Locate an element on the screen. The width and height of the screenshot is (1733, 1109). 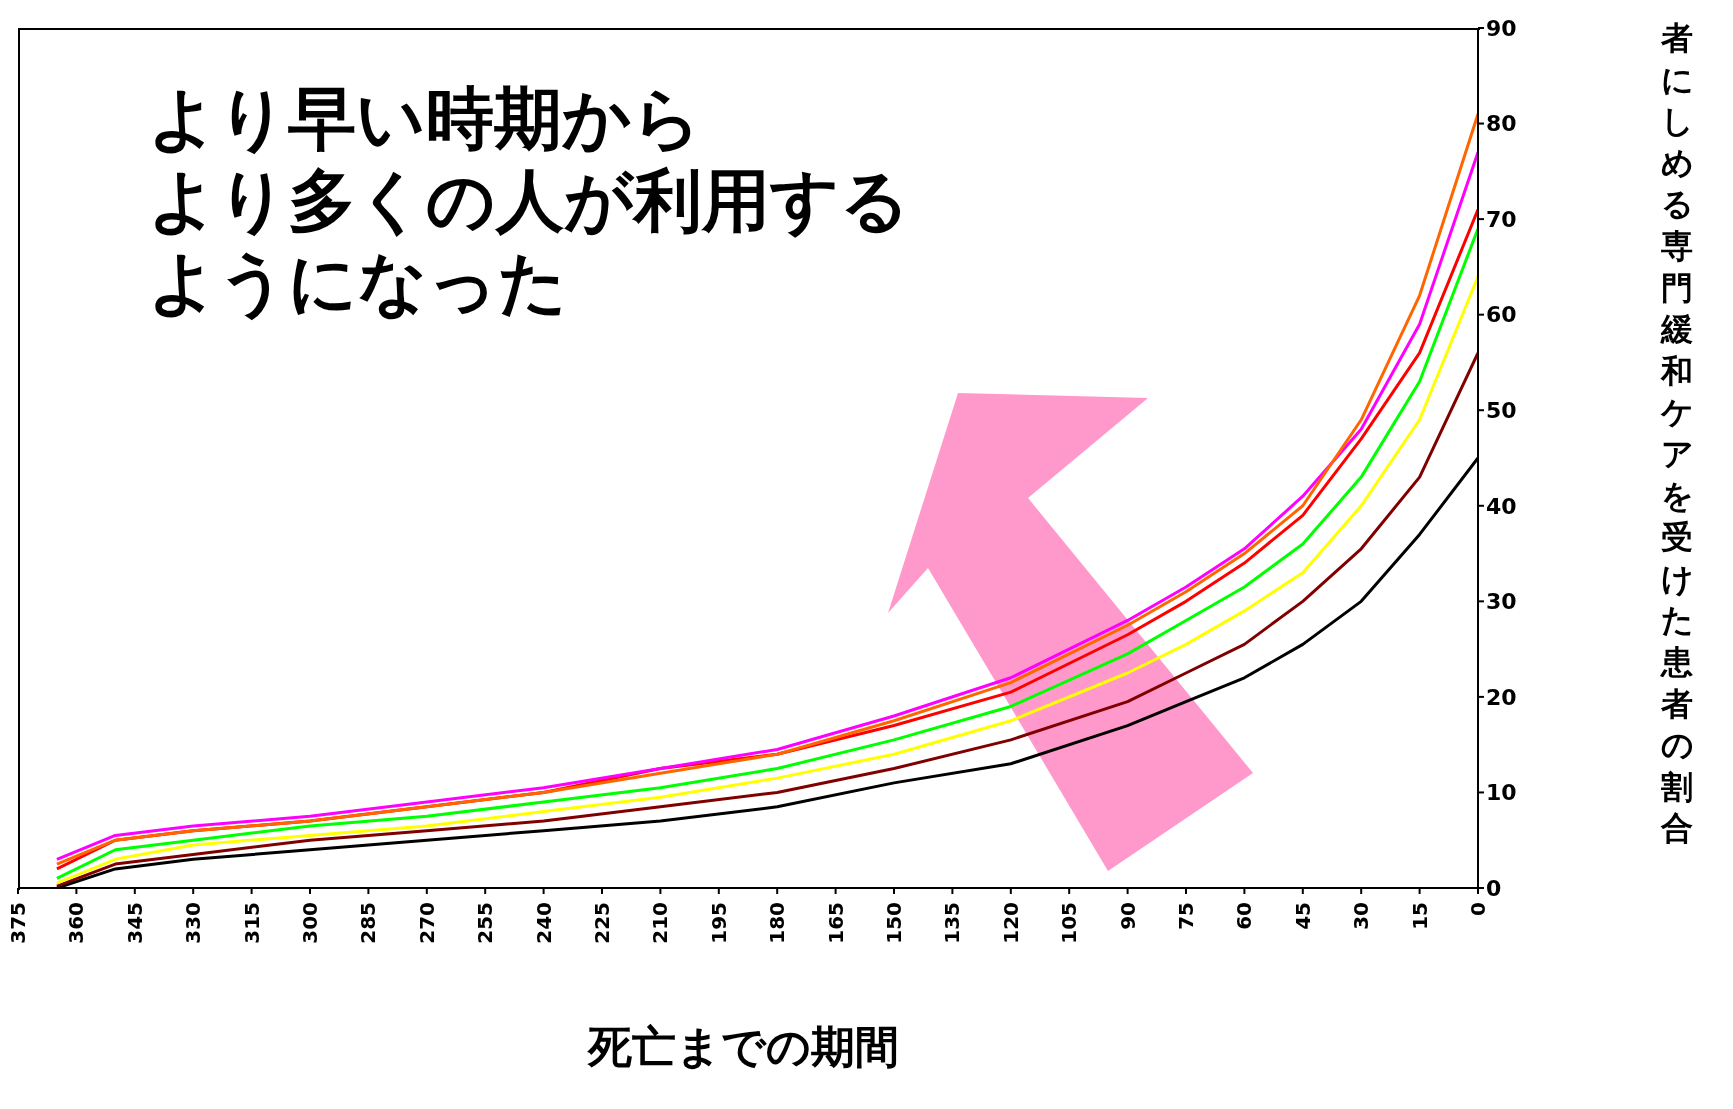
x-tick-label: 240 is located at coordinates (543, 923).